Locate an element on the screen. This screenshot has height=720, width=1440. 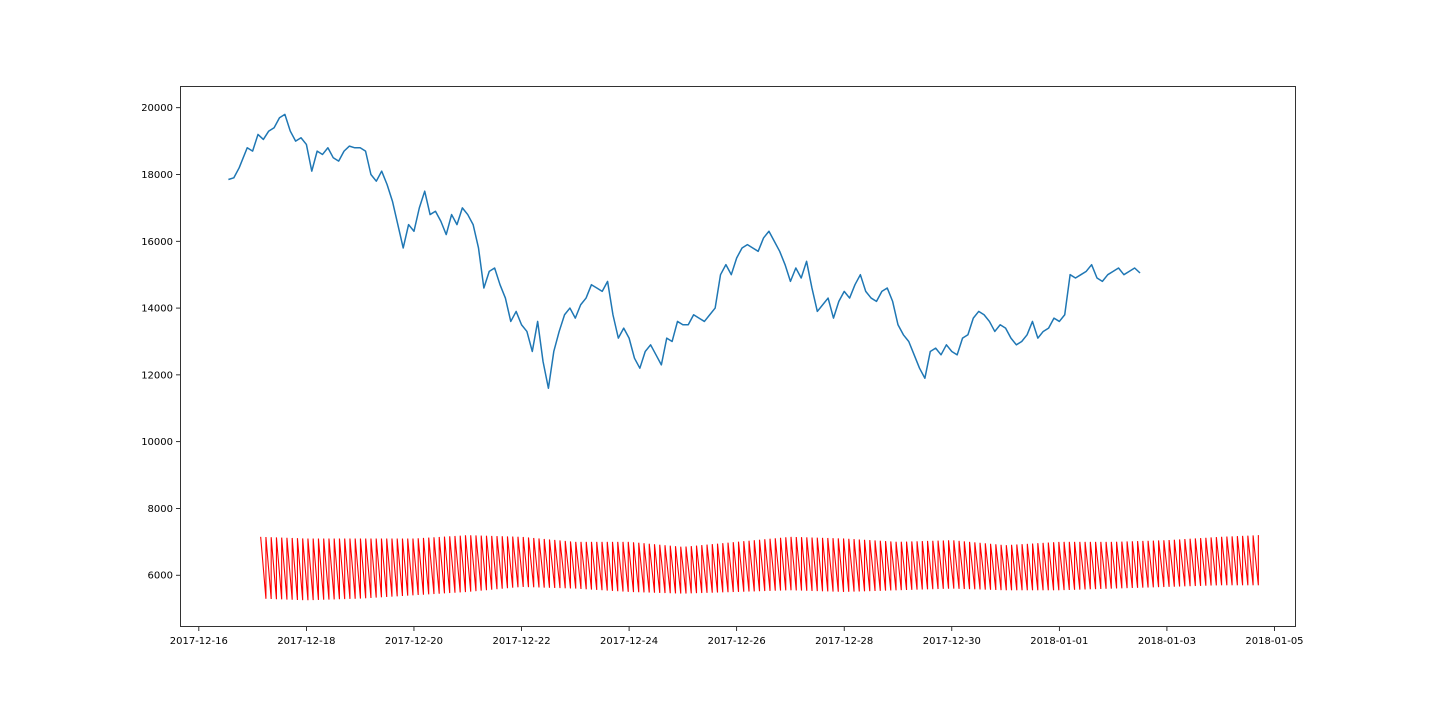
y-tick-label: 16000 is located at coordinates (157, 242).